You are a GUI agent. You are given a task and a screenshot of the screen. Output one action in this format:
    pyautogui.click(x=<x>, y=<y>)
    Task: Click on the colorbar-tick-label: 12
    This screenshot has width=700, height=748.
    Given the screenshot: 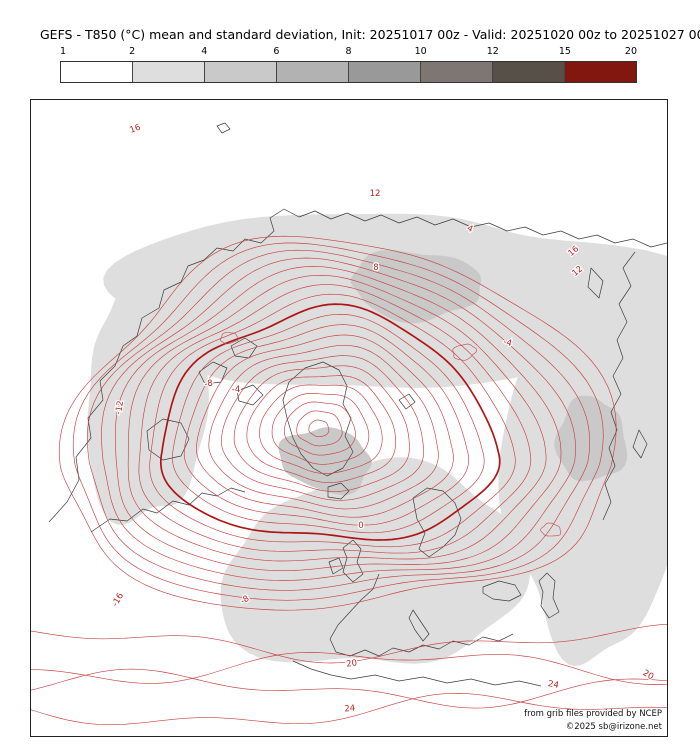 What is the action you would take?
    pyautogui.click(x=492, y=51)
    